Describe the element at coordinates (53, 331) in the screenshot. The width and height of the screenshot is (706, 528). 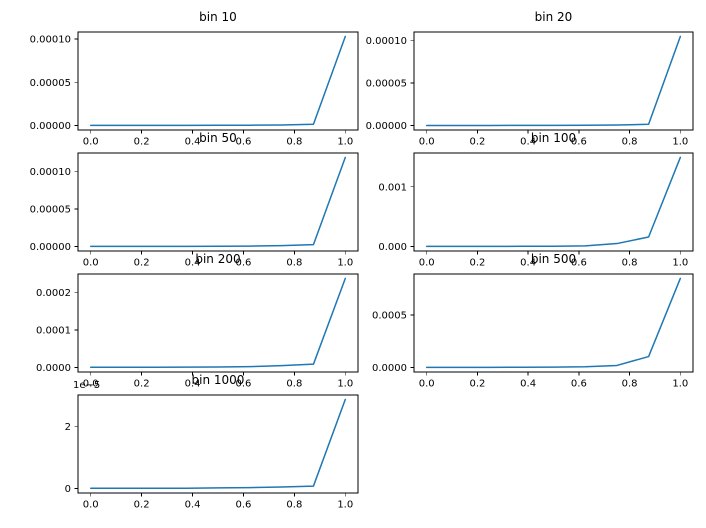
I see `y-tick-label: 0.0001` at that location.